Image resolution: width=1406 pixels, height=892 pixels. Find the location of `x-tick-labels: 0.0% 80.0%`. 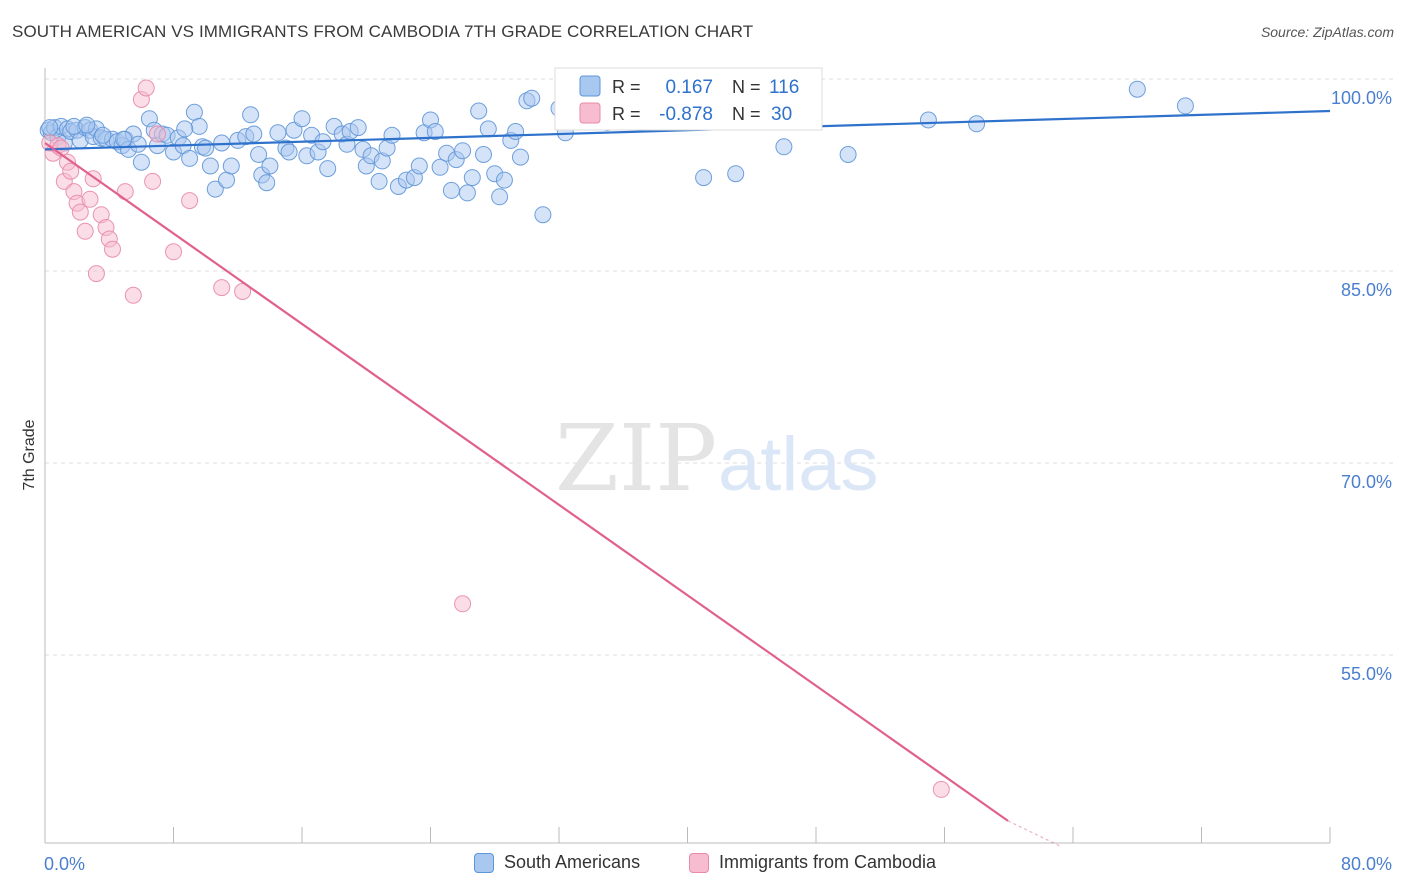

x-tick-labels: 0.0% 80.0% is located at coordinates (718, 864).